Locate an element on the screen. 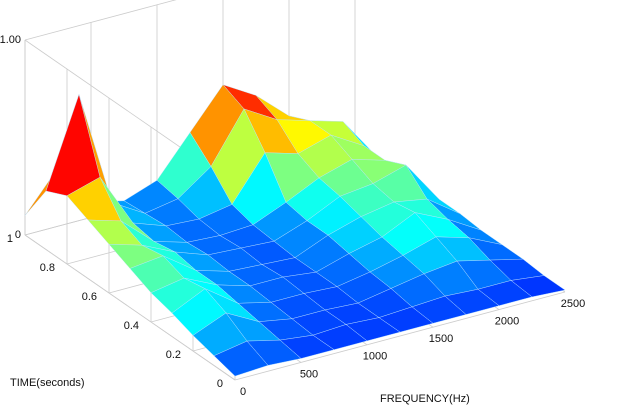 The height and width of the screenshot is (408, 617). y-tick-label: 0 is located at coordinates (220, 384).